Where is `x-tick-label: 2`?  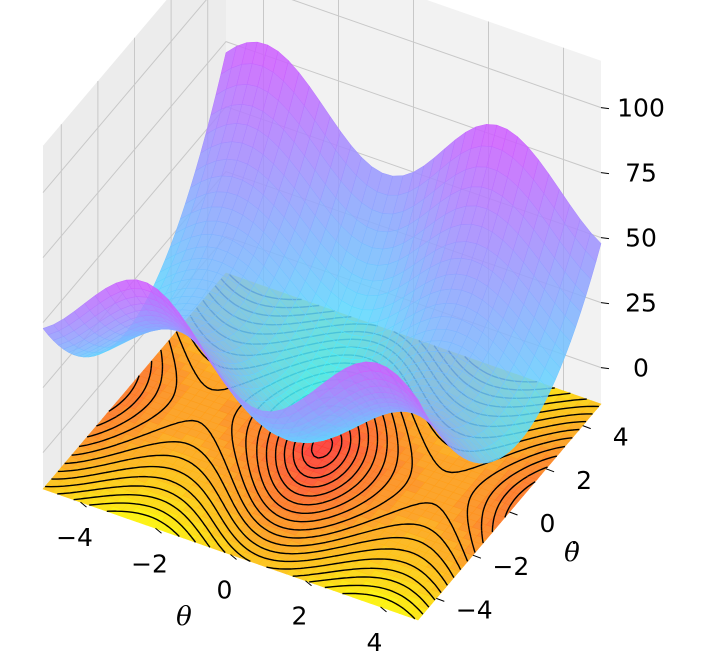
x-tick-label: 2 is located at coordinates (300, 616).